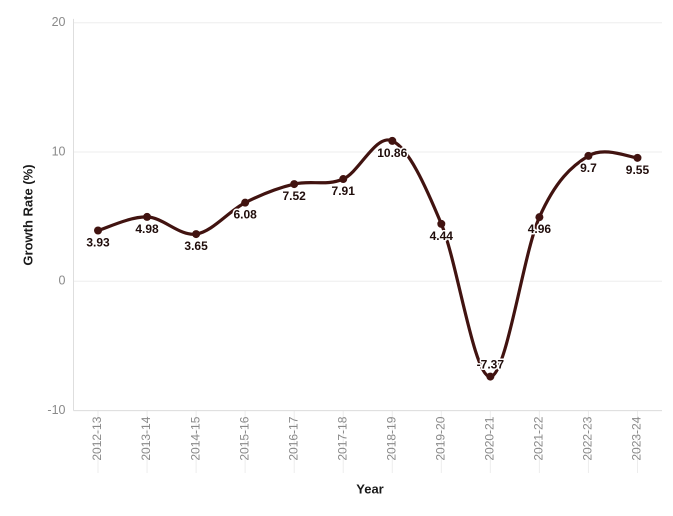 The image size is (673, 516). What do you see at coordinates (244, 438) in the screenshot?
I see `x-axis-tick-label: 2015-16` at bounding box center [244, 438].